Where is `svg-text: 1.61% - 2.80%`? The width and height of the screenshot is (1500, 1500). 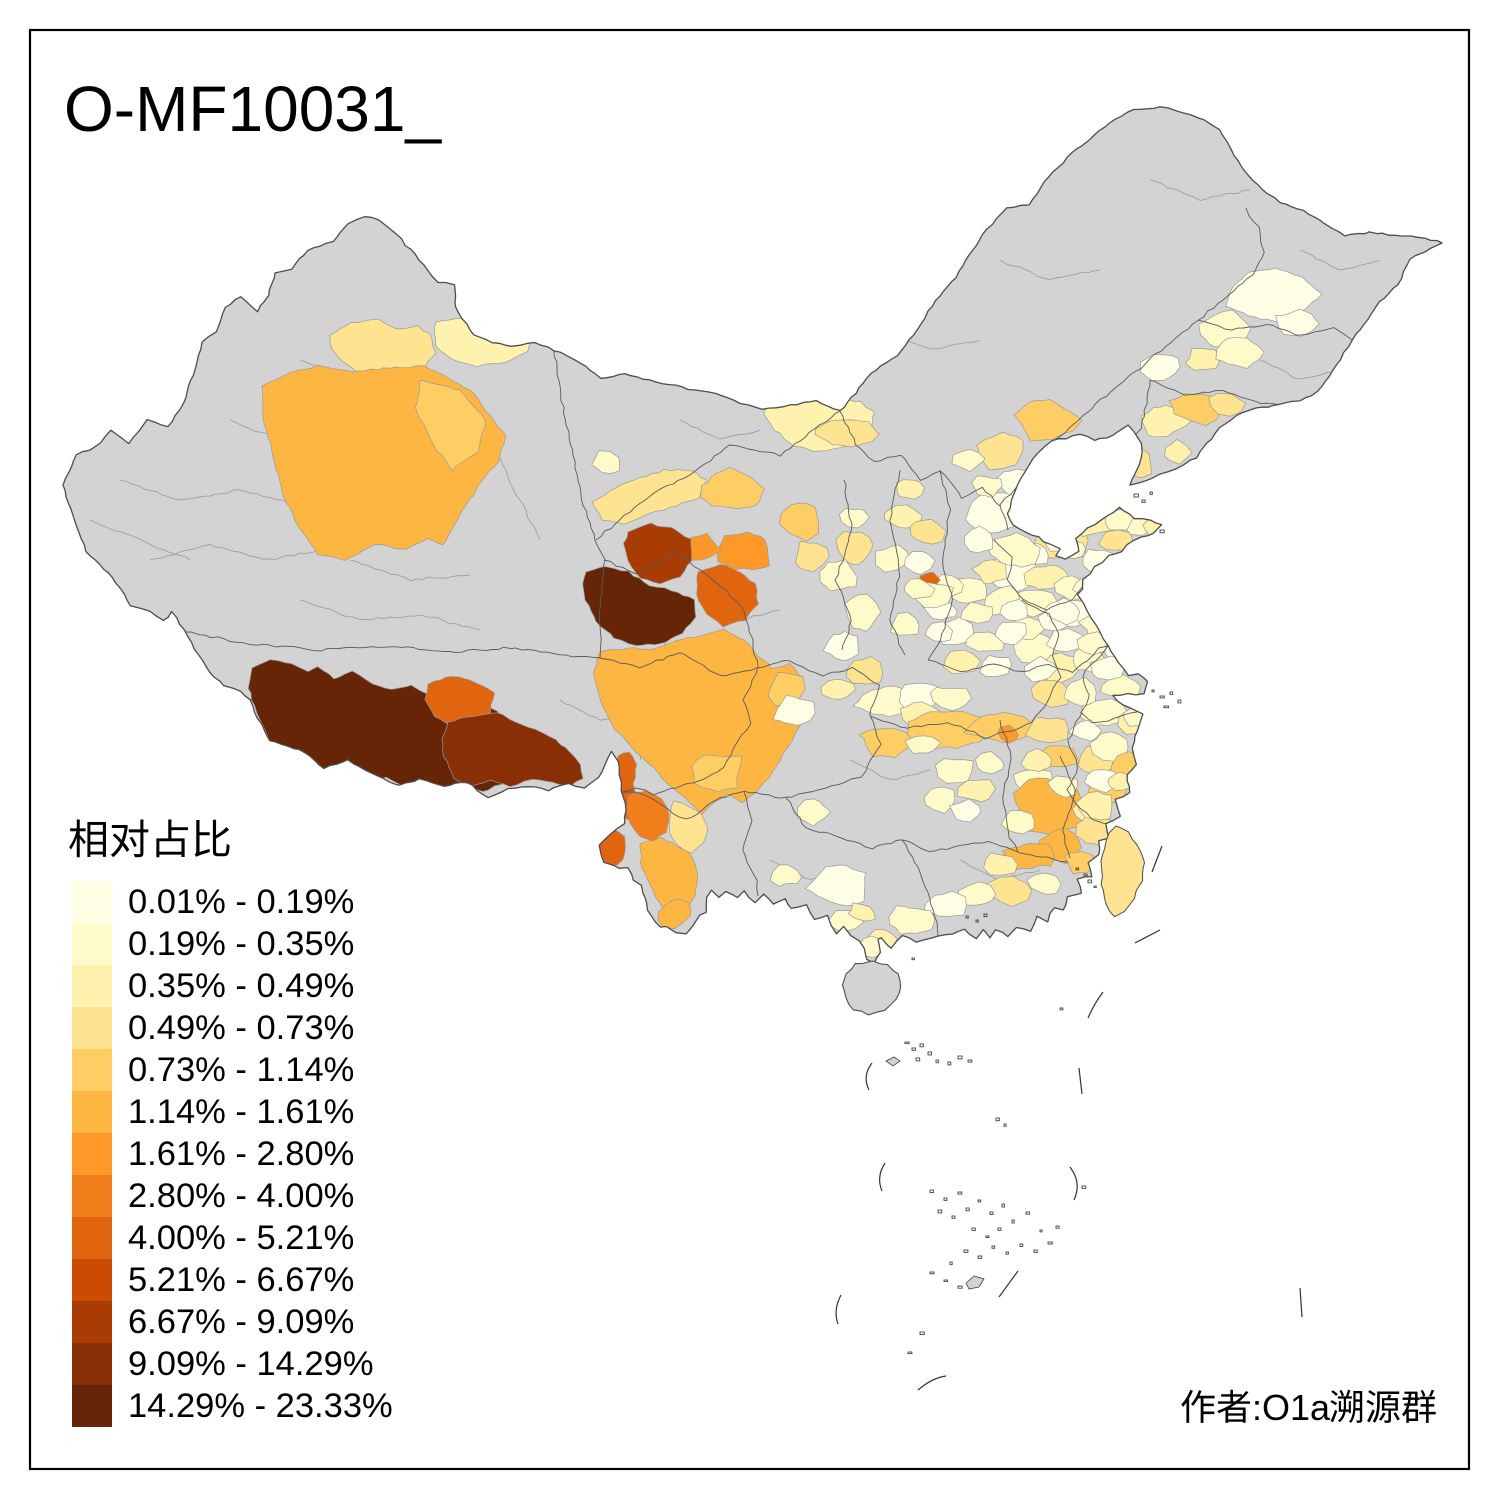 svg-text: 1.61% - 2.80% is located at coordinates (241, 1154).